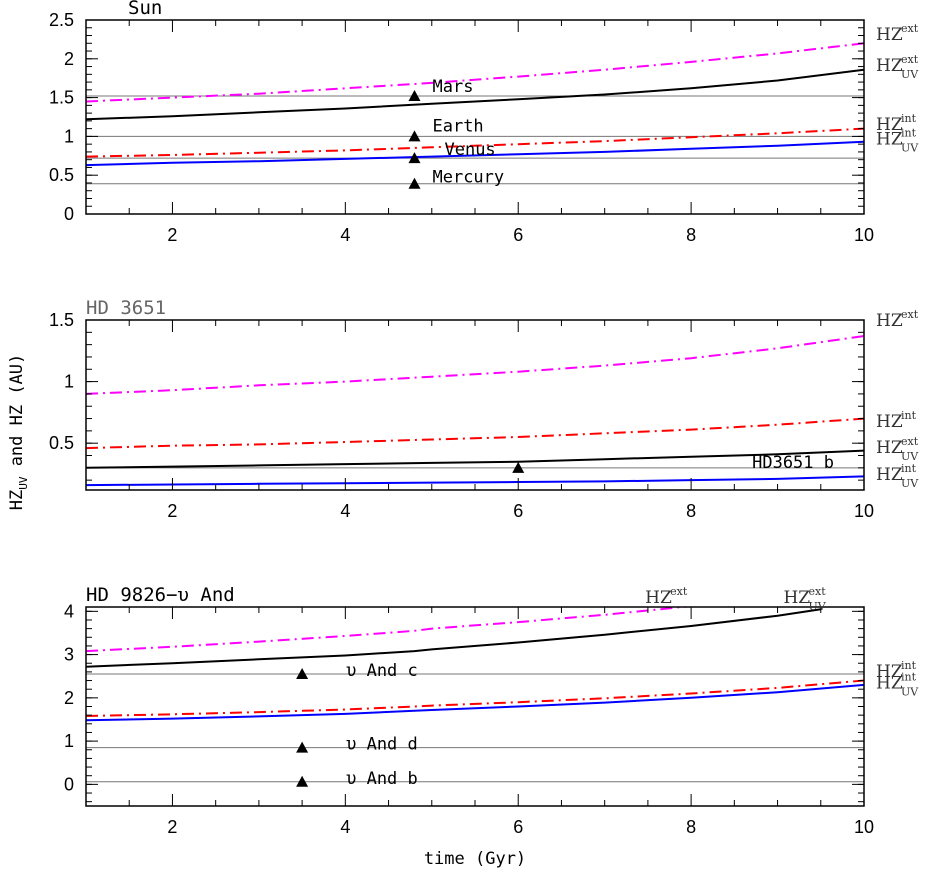 The image size is (929, 872). Describe the element at coordinates (475, 94) in the screenshot. I see `series-hz-uv-ext` at that location.